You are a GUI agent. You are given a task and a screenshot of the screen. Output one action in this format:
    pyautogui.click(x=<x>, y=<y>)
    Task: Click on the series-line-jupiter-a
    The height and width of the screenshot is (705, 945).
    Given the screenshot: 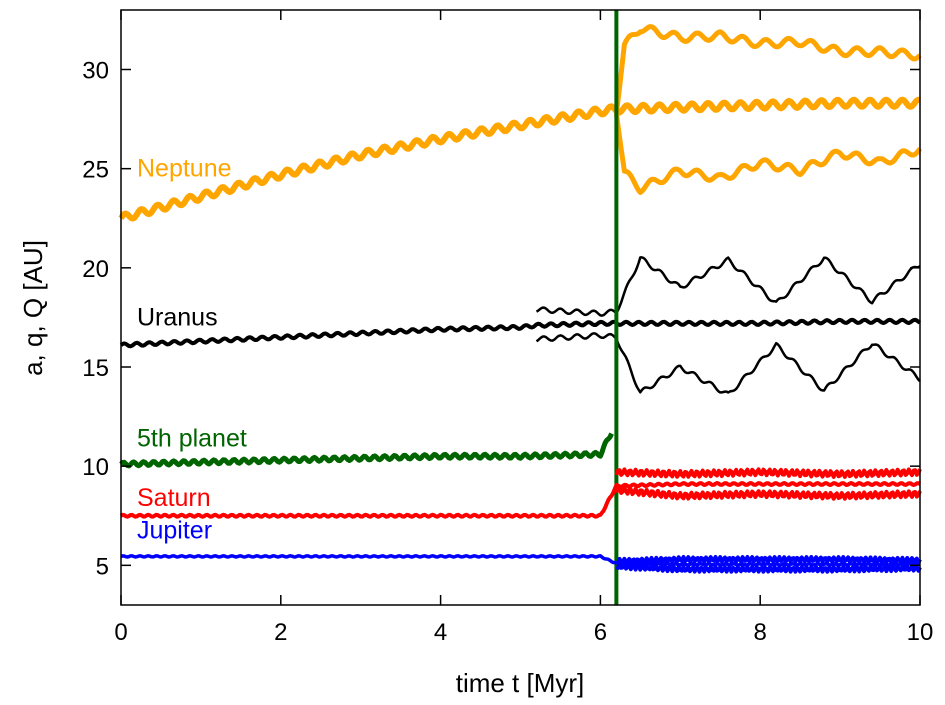 What is the action you would take?
    pyautogui.click(x=520, y=560)
    